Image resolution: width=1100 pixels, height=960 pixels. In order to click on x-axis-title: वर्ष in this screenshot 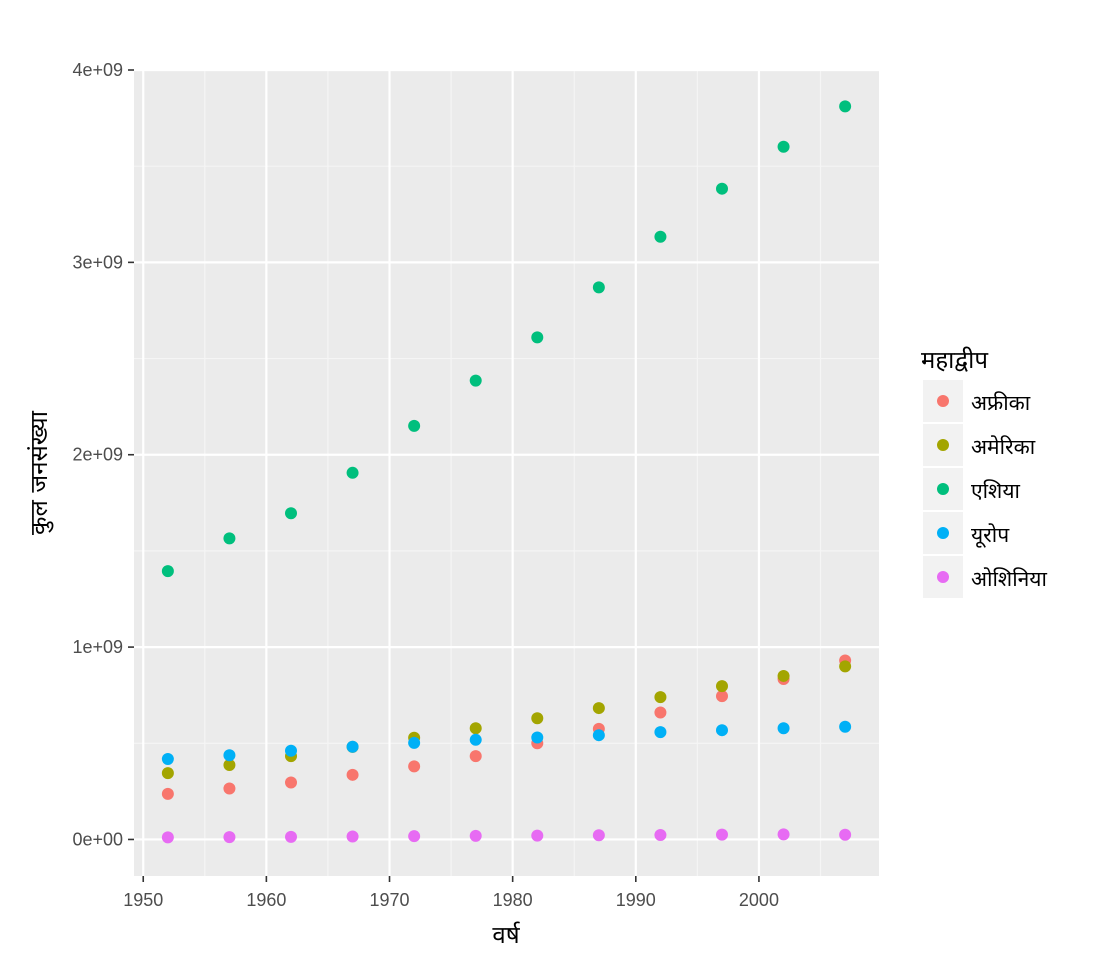, I will do `click(506, 935)`.